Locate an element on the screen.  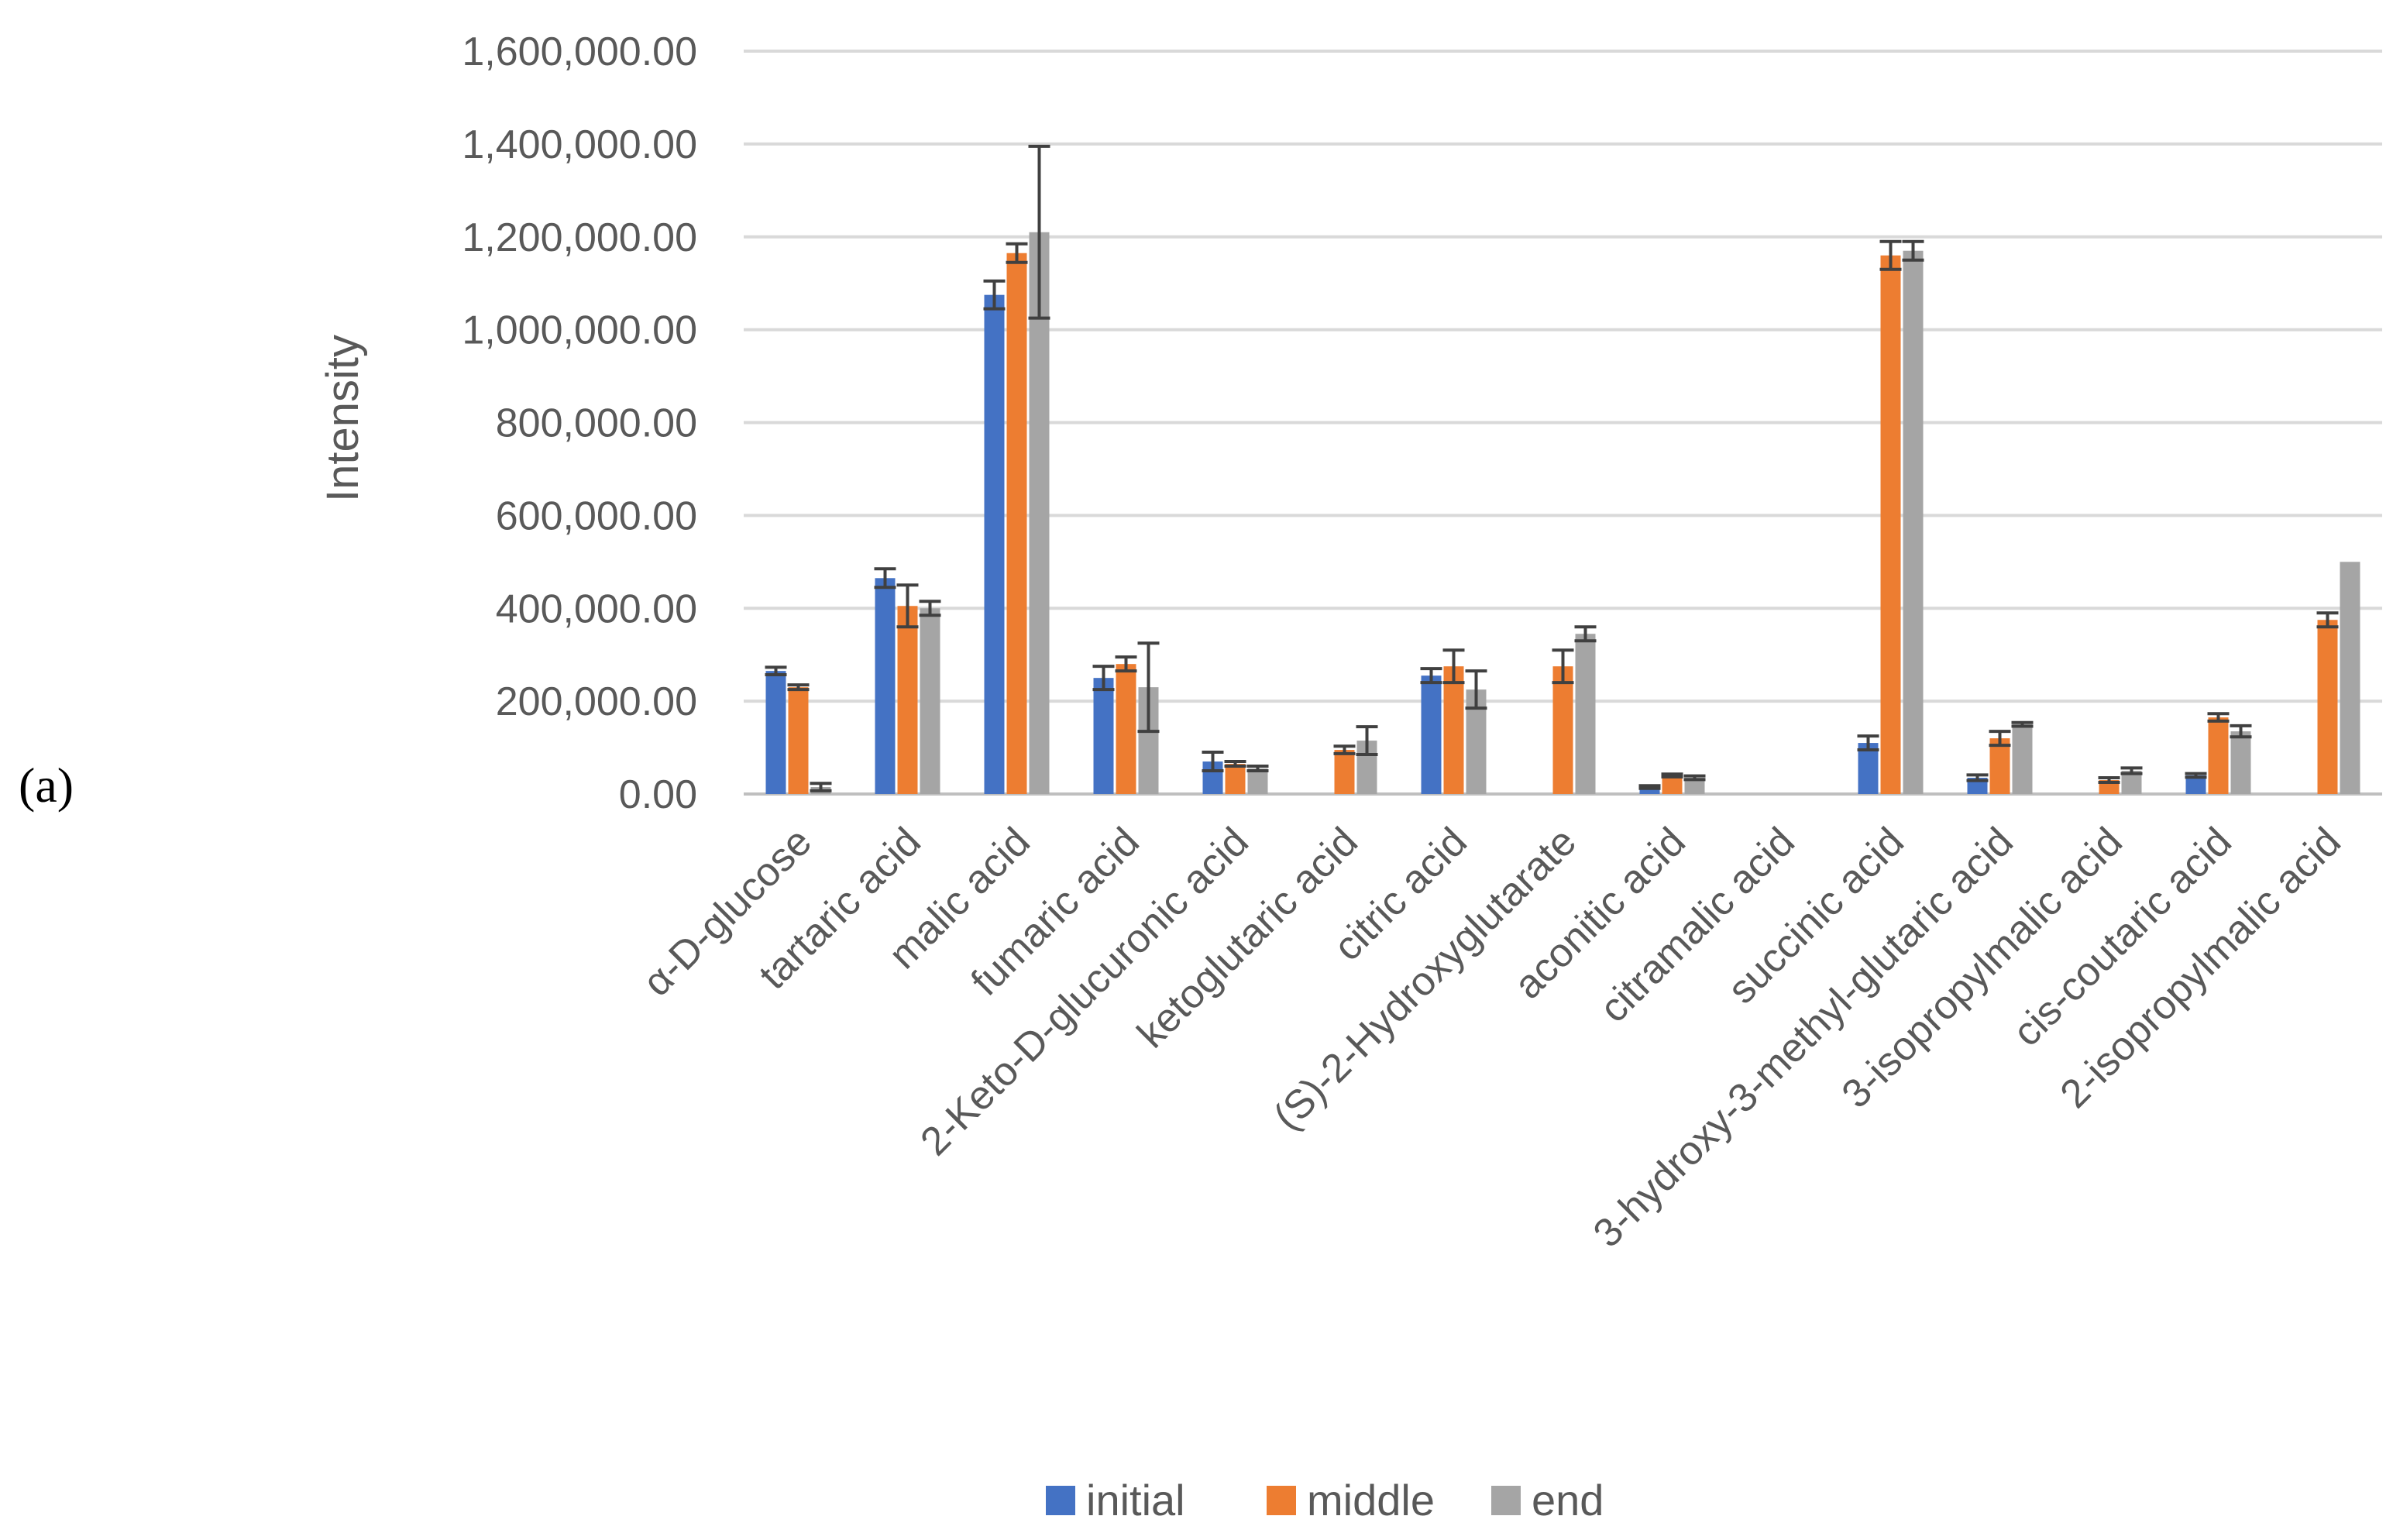
legend-label-middle: middle is located at coordinates (1371, 1500).